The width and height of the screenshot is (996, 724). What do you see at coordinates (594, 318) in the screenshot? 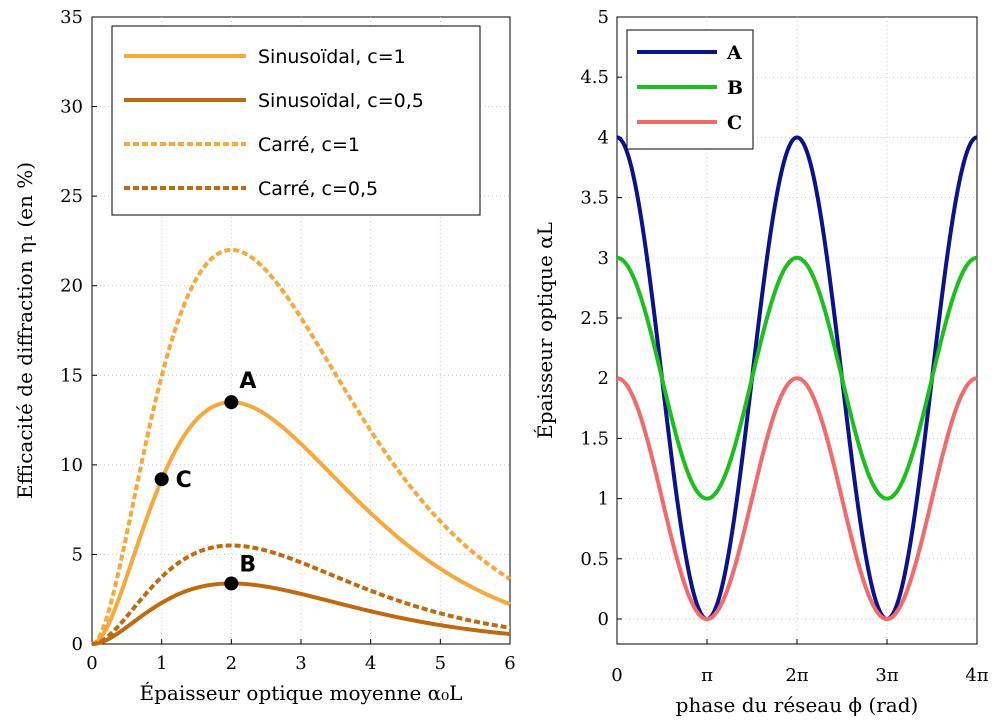
I see `y-tick-label: 2.5` at bounding box center [594, 318].